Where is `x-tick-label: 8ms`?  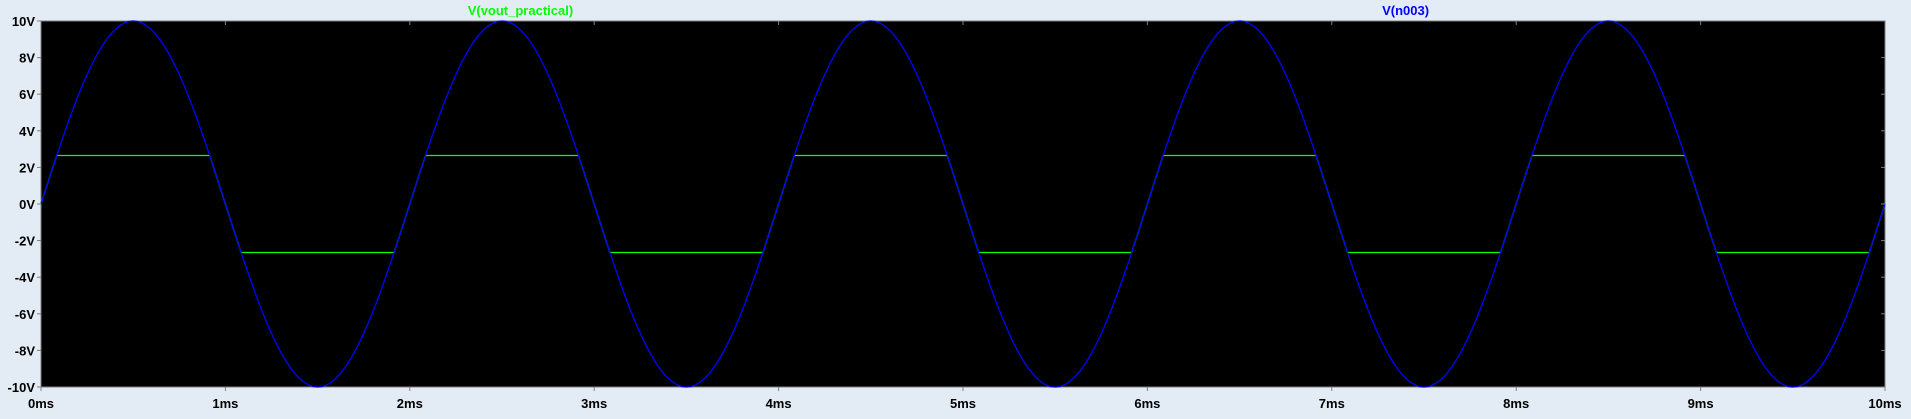 x-tick-label: 8ms is located at coordinates (1516, 403).